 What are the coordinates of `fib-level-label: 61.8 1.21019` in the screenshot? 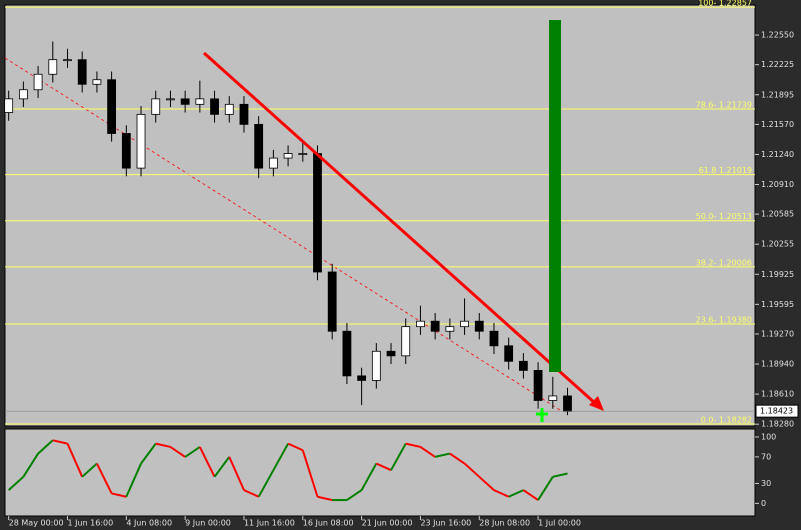 It's located at (725, 170).